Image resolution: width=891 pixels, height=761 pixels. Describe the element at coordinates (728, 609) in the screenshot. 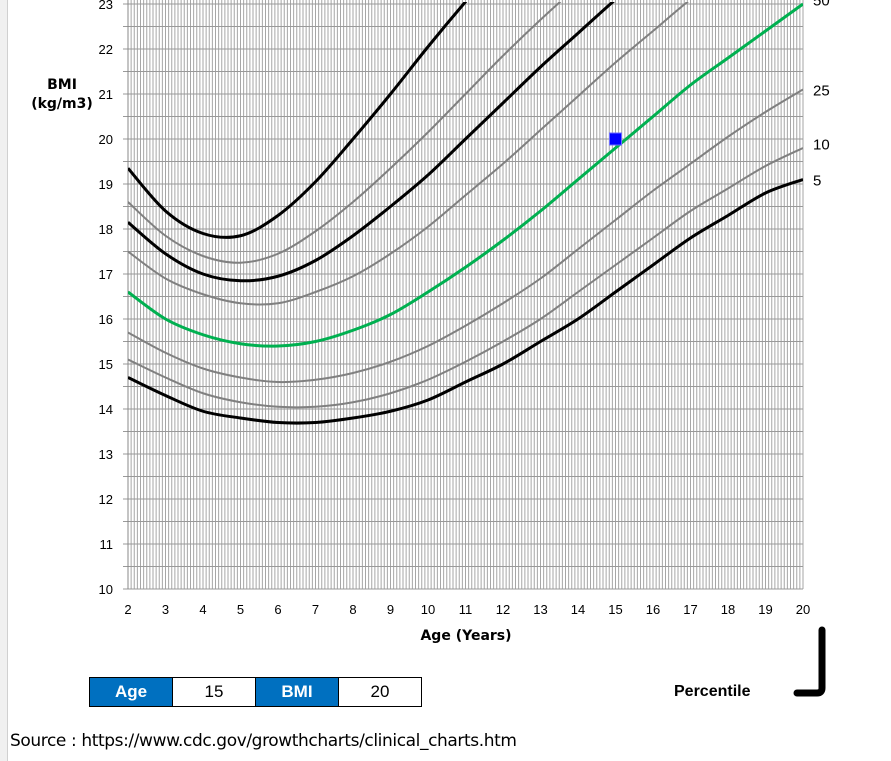

I see `x-tick-label: 18` at that location.